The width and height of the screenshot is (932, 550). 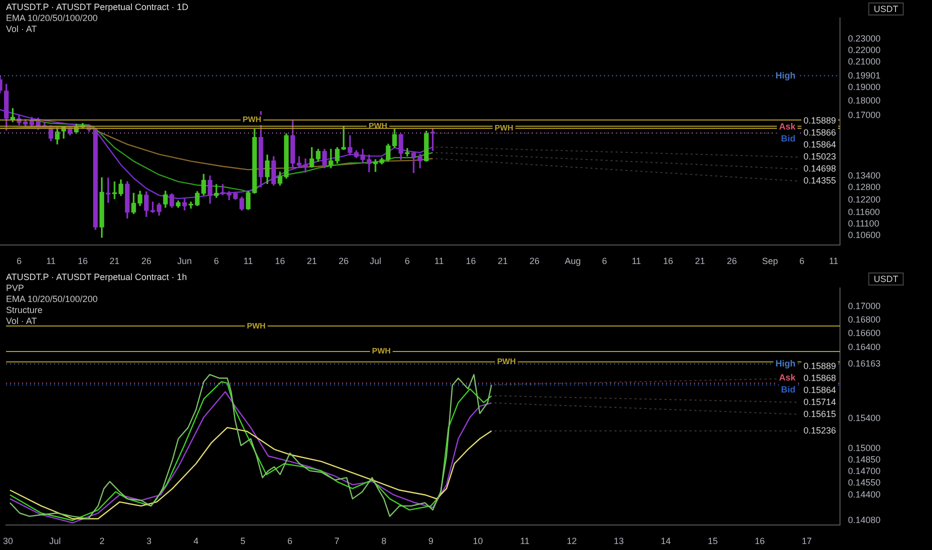 What do you see at coordinates (819, 401) in the screenshot?
I see `annotation: 0.15714` at bounding box center [819, 401].